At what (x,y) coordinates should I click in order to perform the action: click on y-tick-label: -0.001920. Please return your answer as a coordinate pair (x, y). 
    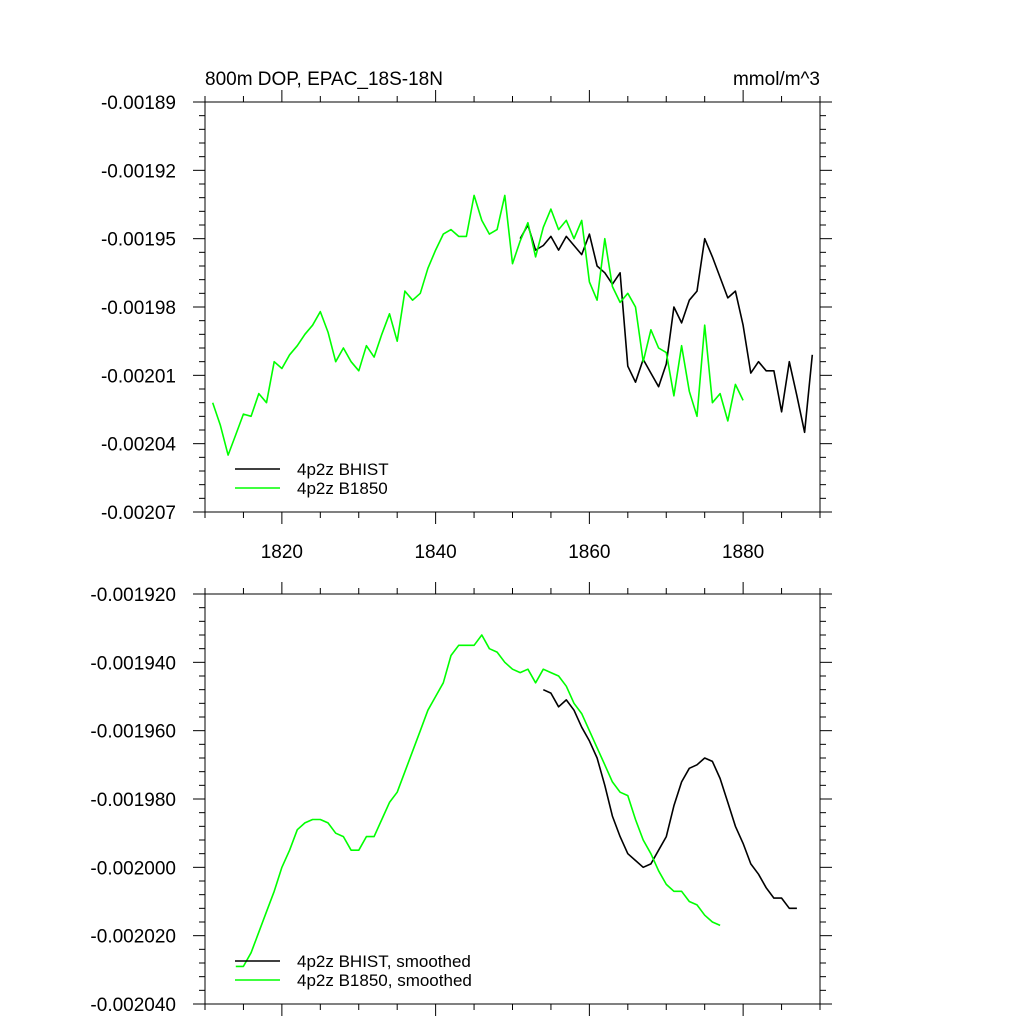
    Looking at the image, I should click on (133, 595).